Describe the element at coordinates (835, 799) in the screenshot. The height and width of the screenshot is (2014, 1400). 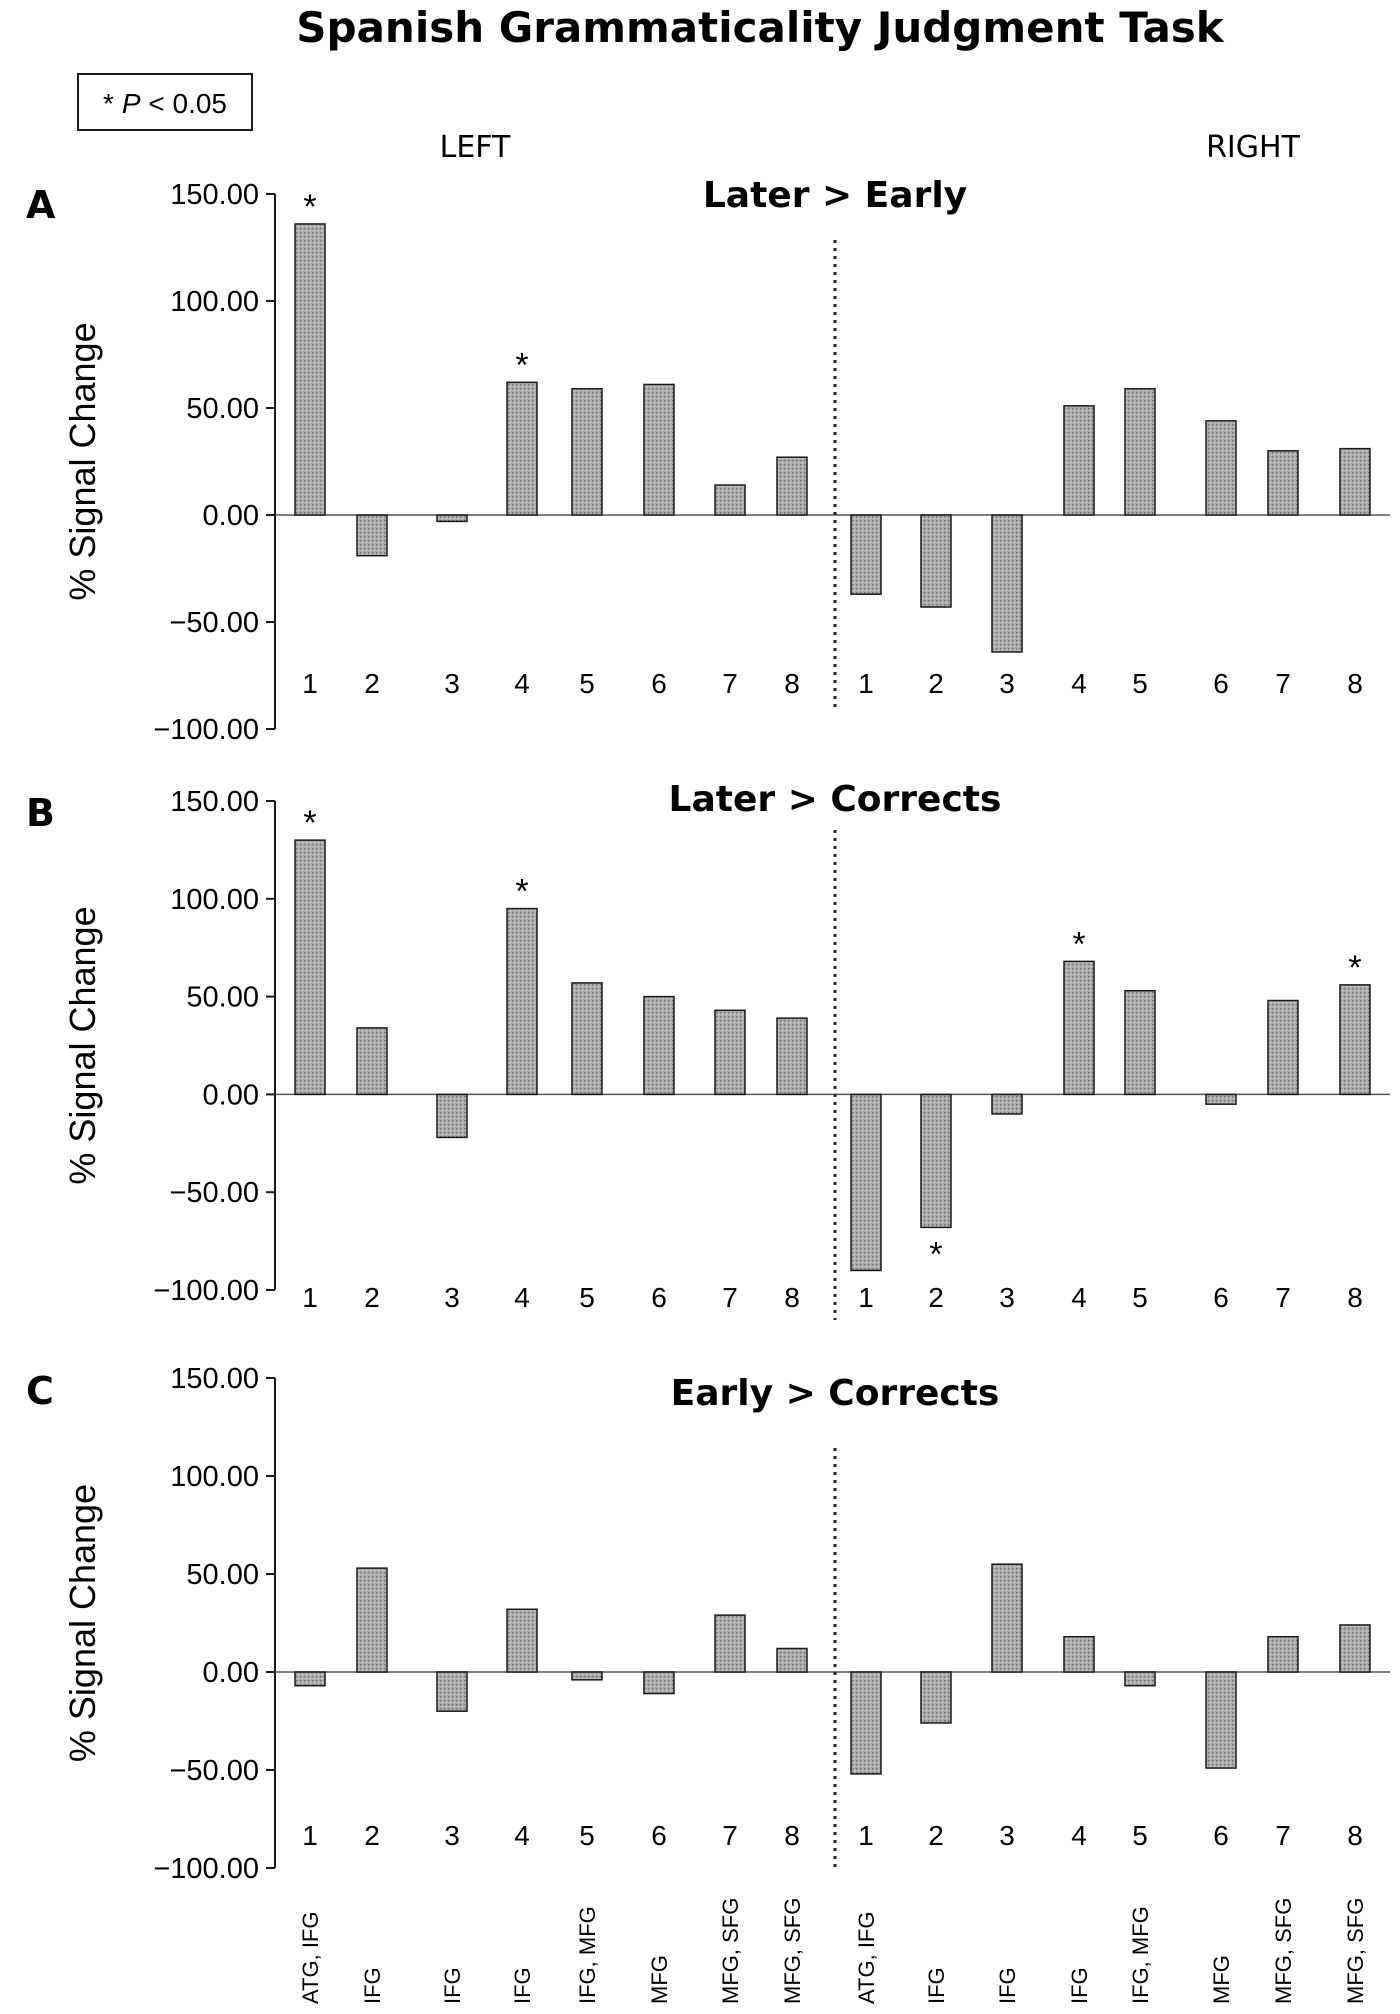
I see `panel-title: Later > Corrects` at that location.